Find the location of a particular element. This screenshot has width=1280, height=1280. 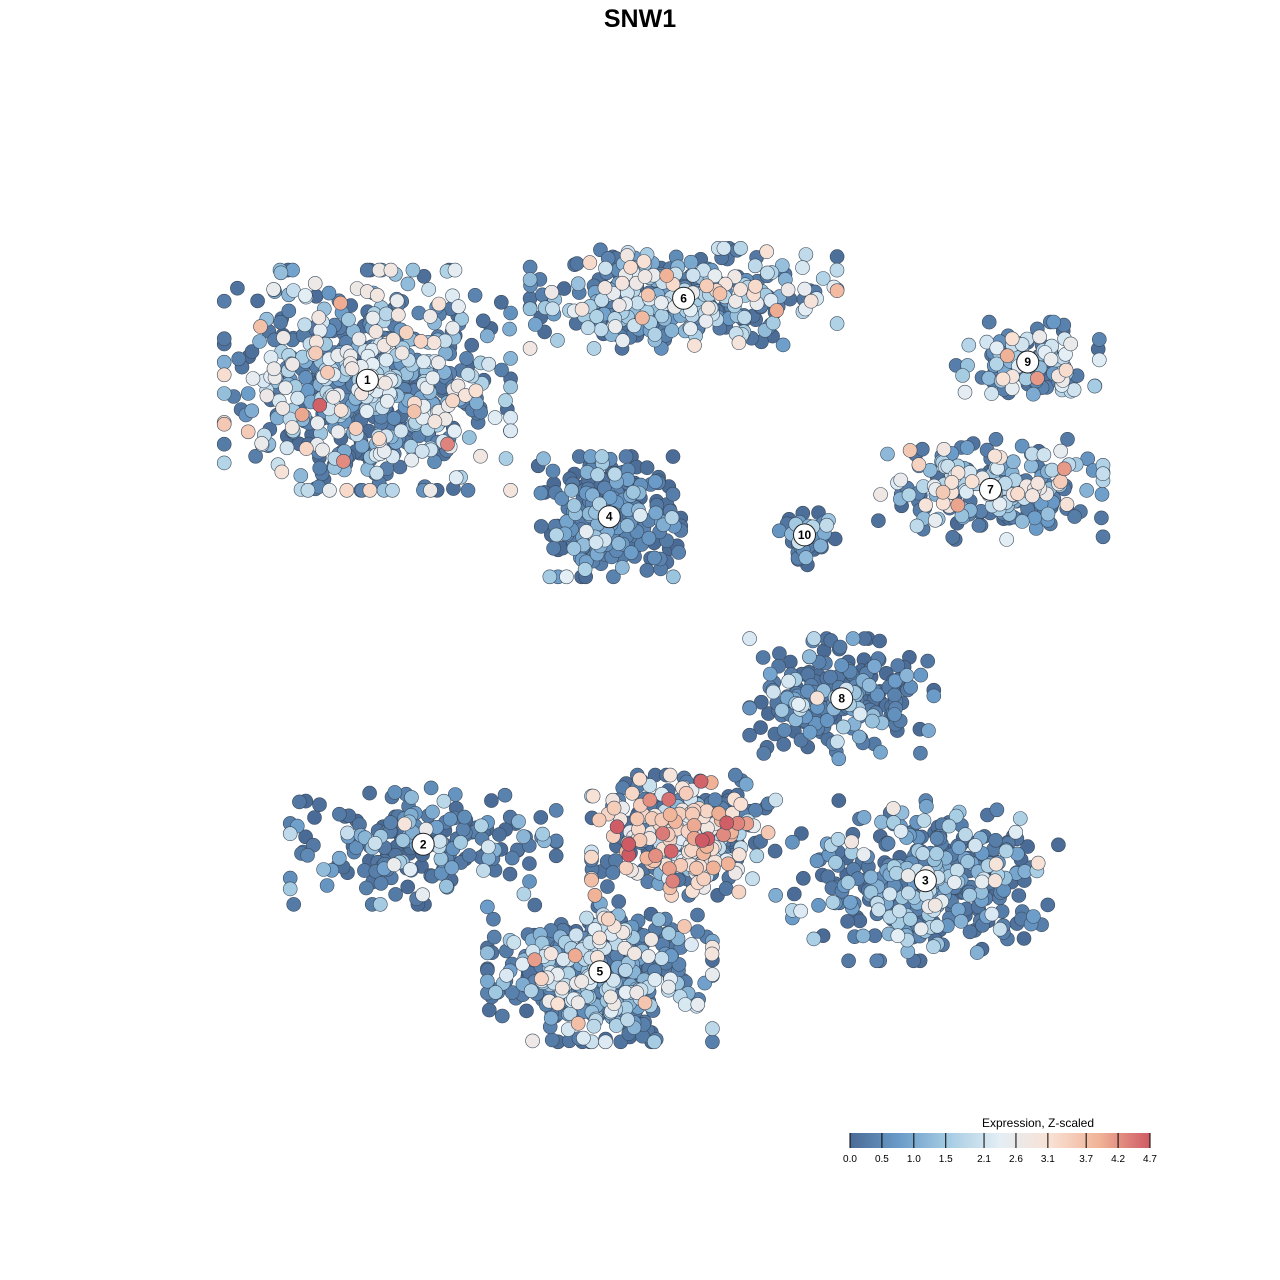

cluster-label-1: 1 is located at coordinates (367, 380).